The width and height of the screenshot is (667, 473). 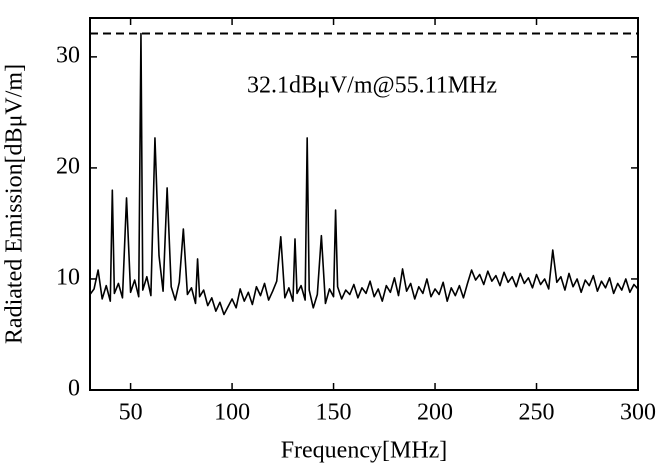 I want to click on y-tick-label: 0, so click(x=74, y=389).